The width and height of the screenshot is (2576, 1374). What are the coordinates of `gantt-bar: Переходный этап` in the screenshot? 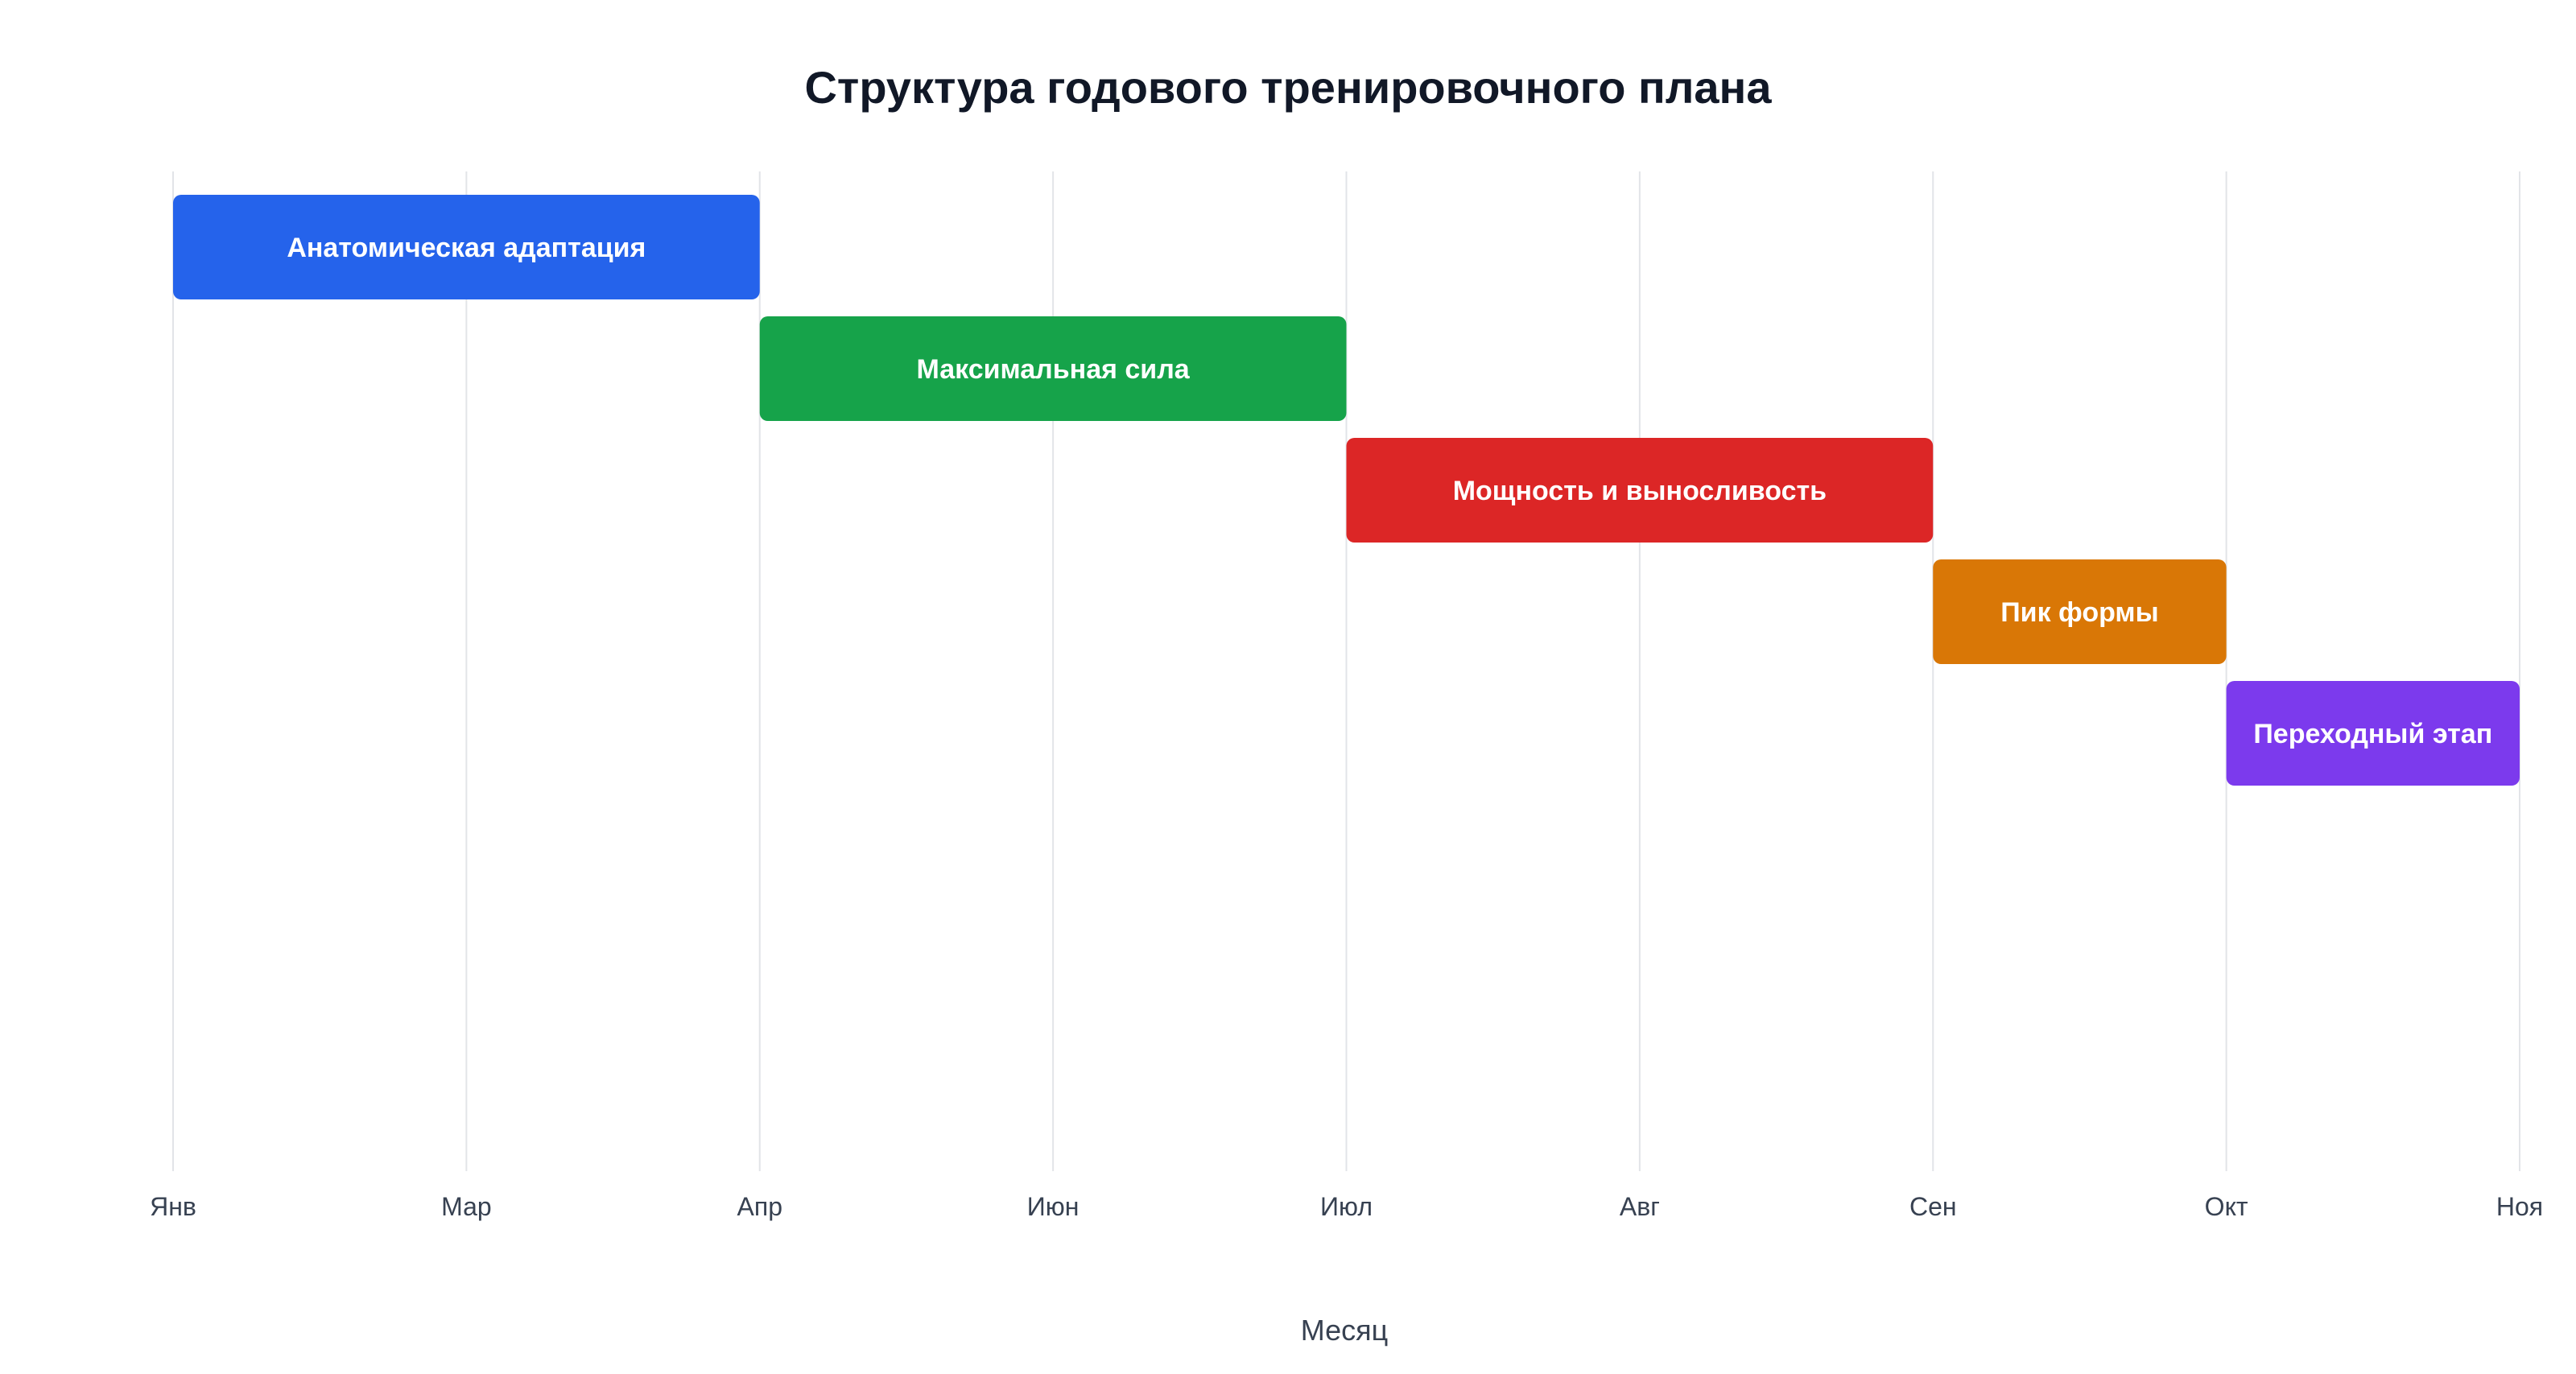 It's located at (2373, 733).